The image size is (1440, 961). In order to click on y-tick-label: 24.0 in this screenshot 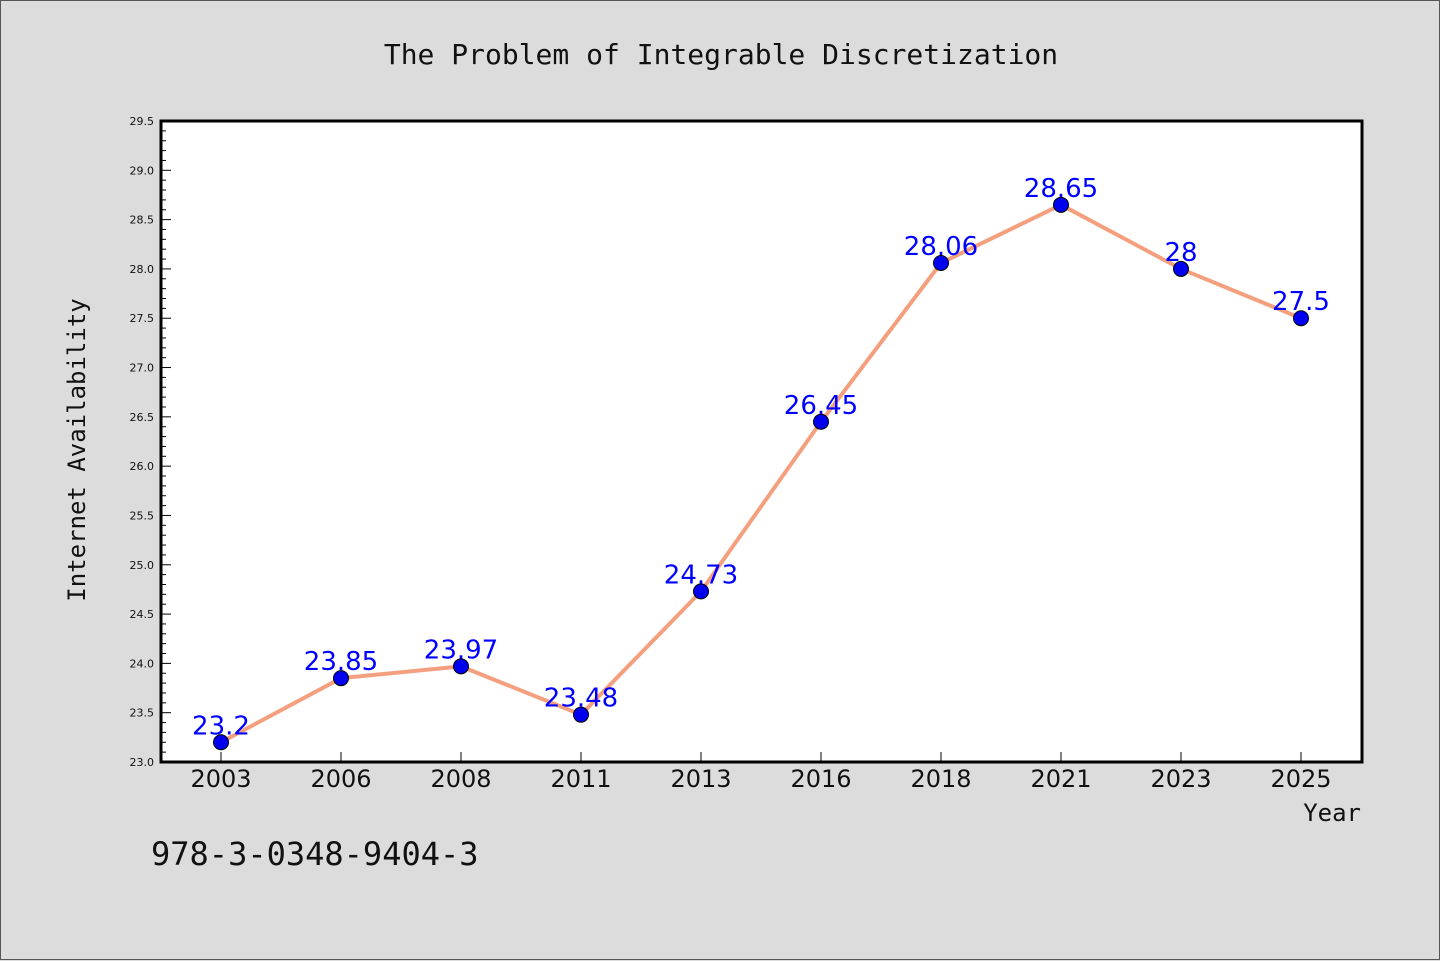, I will do `click(142, 663)`.